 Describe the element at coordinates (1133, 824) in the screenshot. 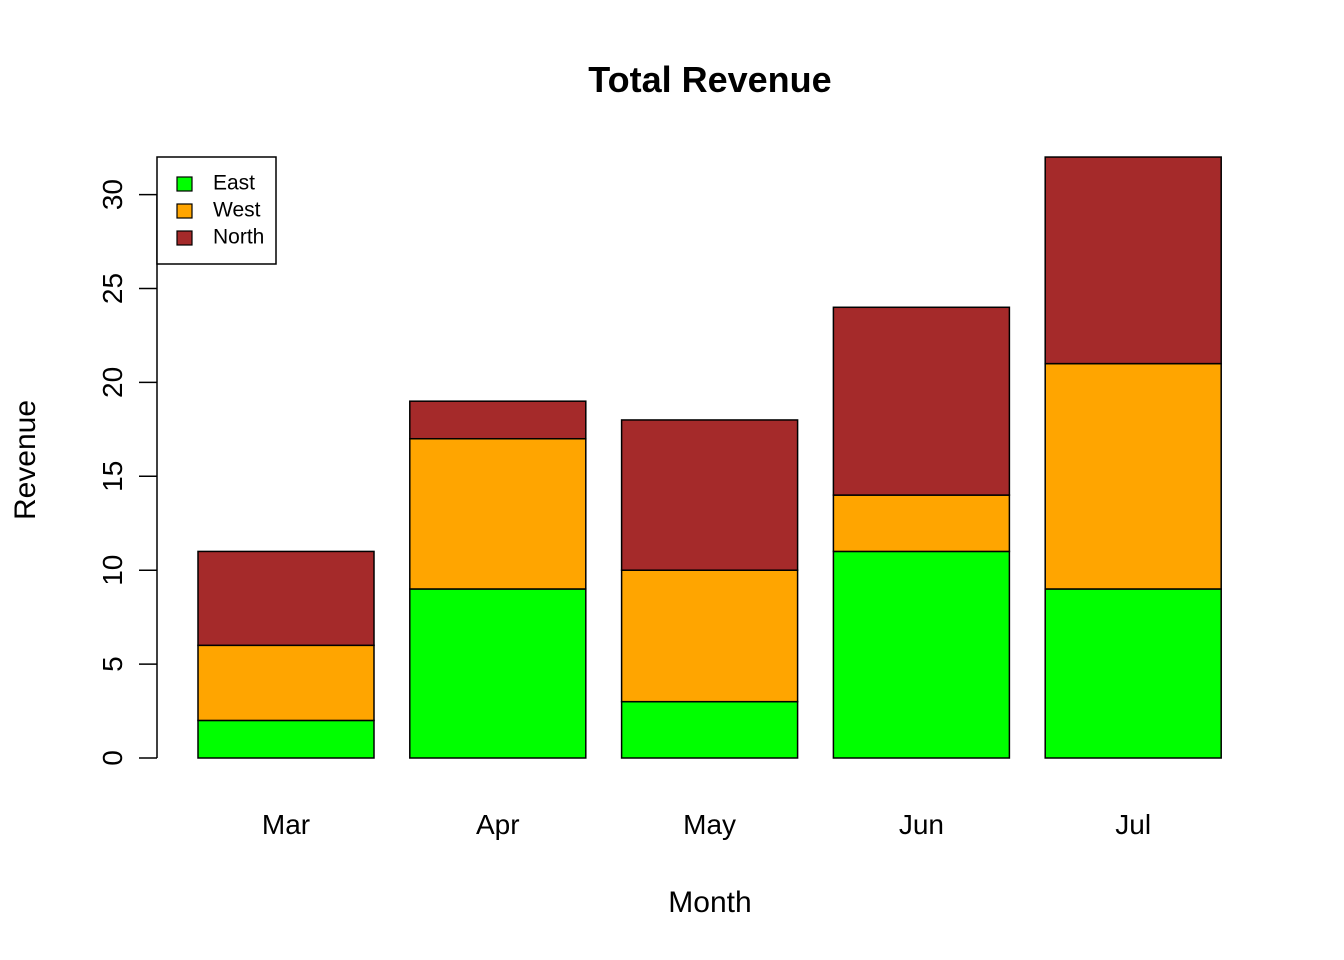

I see `x-tick-label: Jul` at that location.